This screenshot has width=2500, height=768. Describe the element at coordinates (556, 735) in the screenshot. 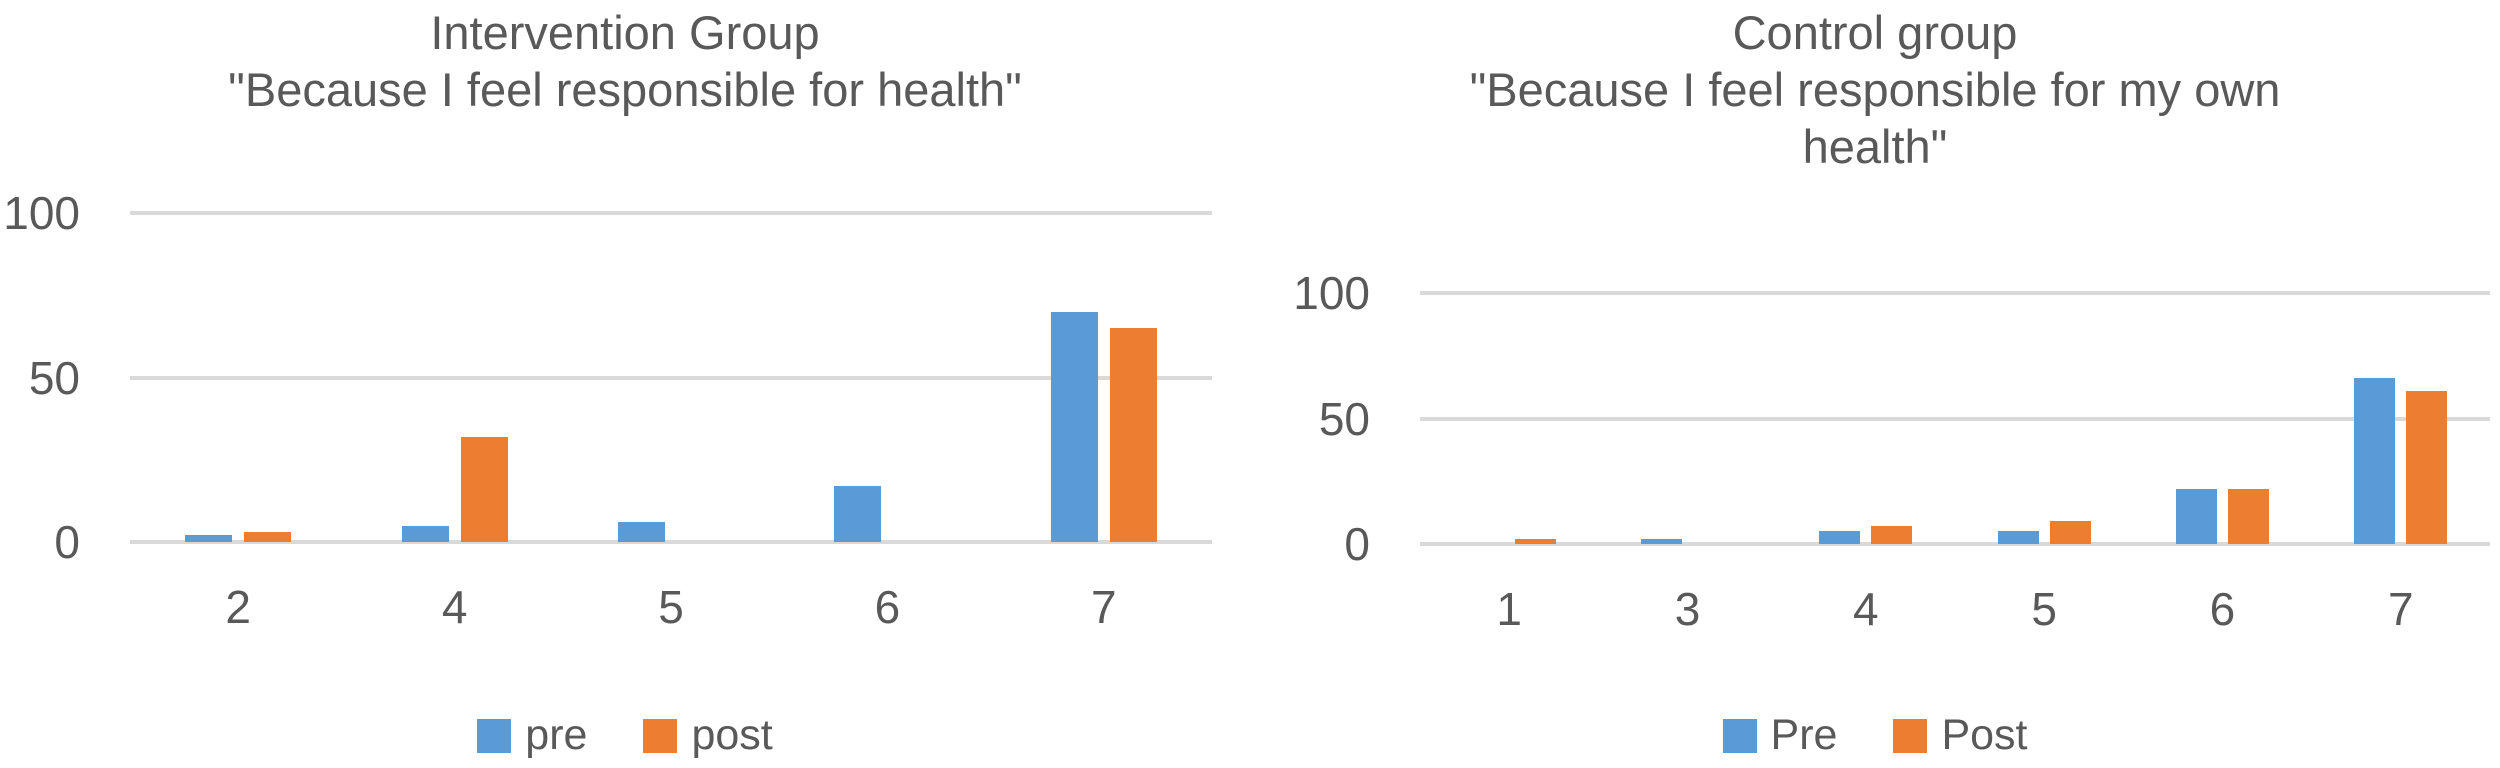

I see `legend-label-pre: pre` at that location.